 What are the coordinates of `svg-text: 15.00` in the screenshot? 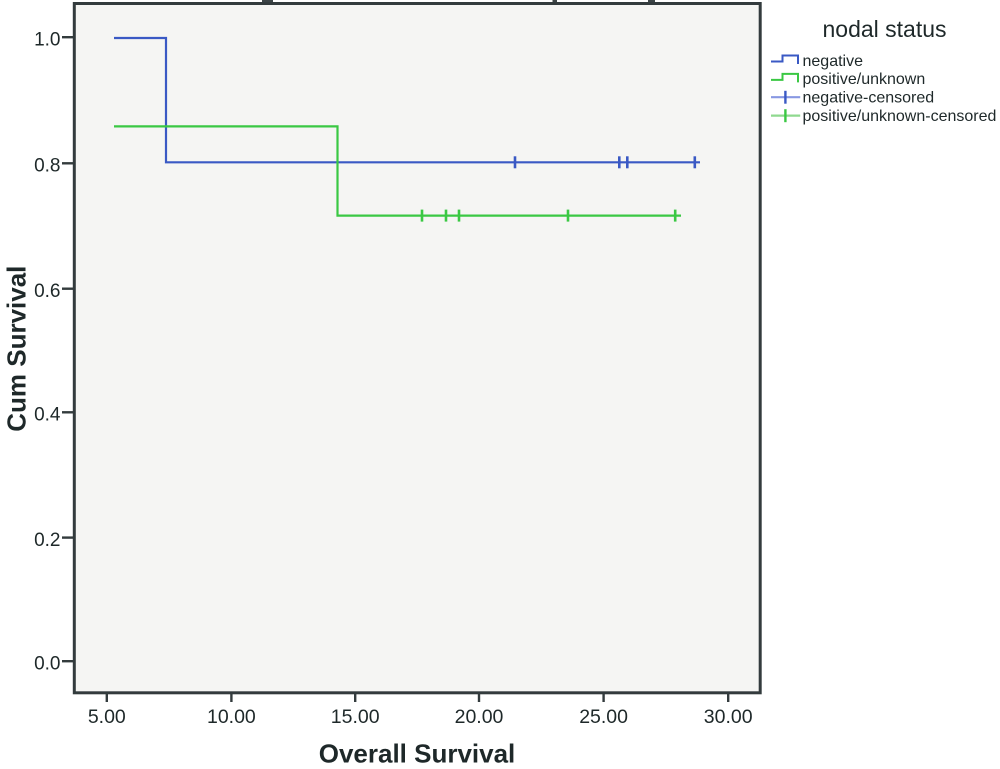 It's located at (355, 717).